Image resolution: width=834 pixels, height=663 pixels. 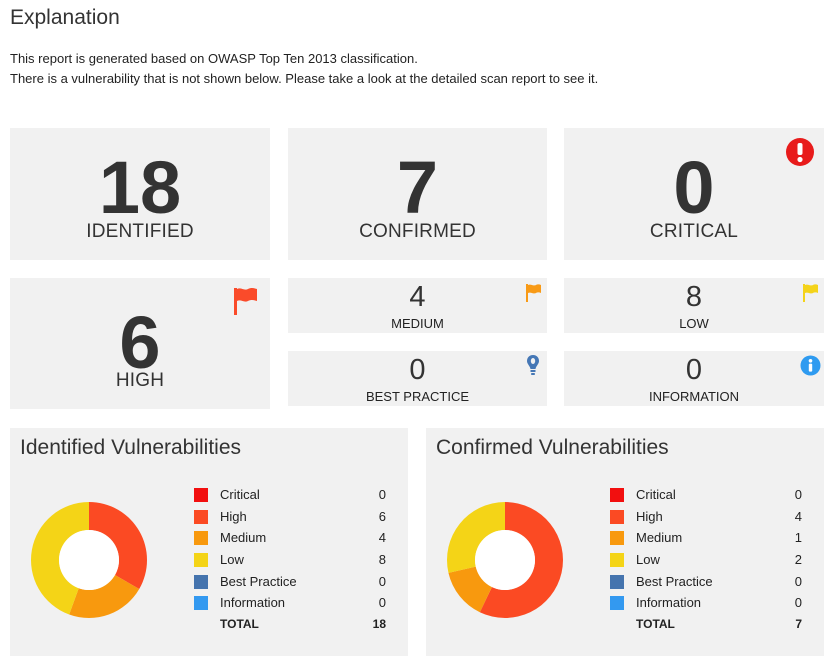 What do you see at coordinates (382, 560) in the screenshot?
I see `legend-value: 8` at bounding box center [382, 560].